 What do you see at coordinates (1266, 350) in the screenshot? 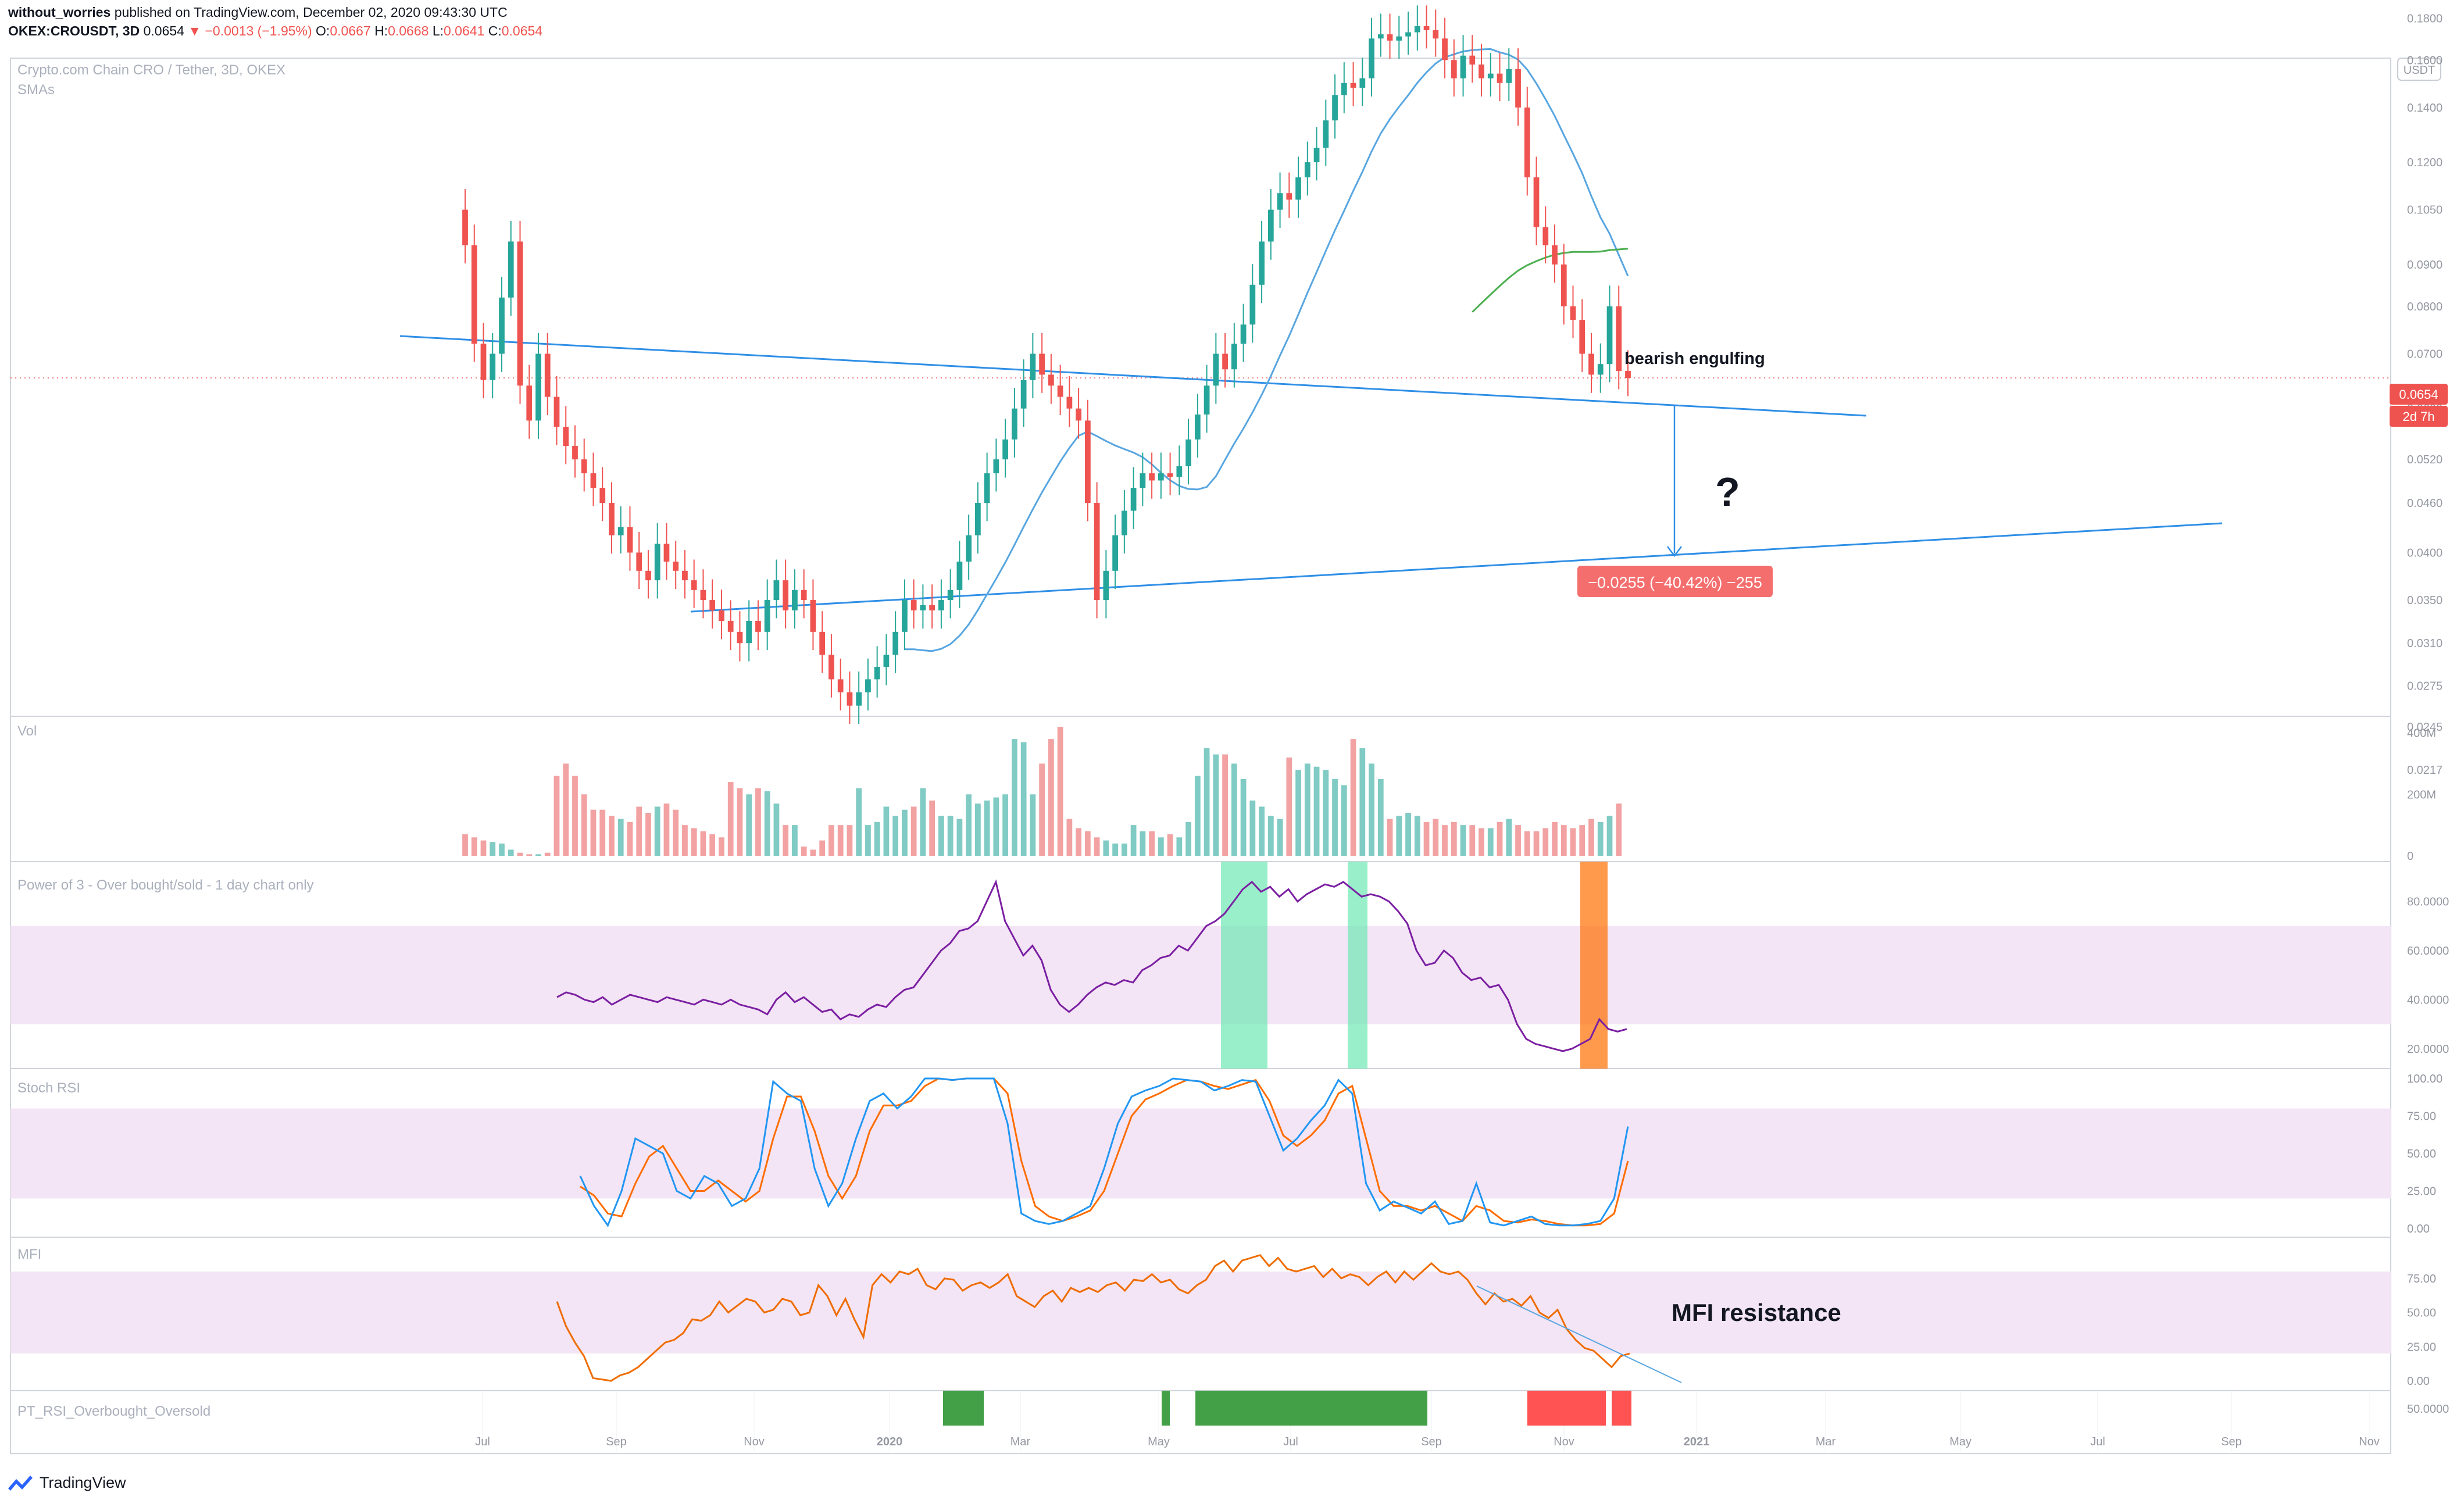
I see `moving-averages` at bounding box center [1266, 350].